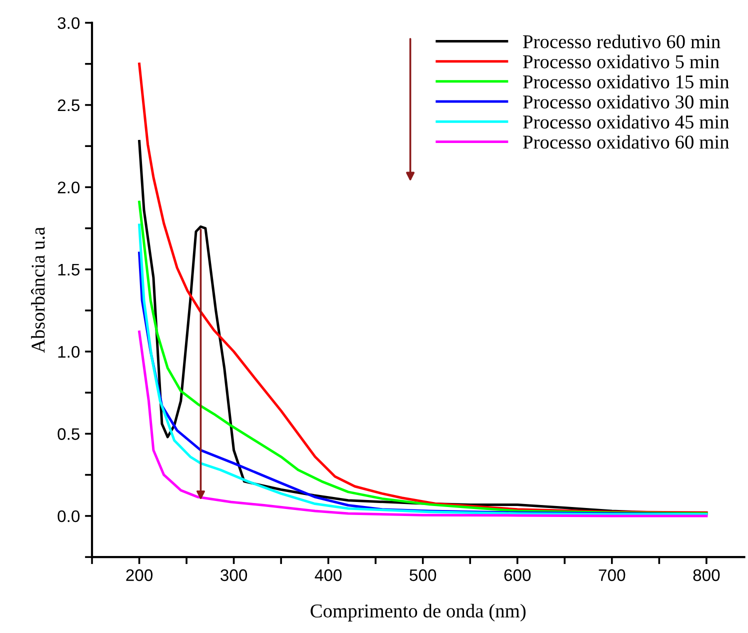 The height and width of the screenshot is (633, 748). I want to click on y-tick-label: 1.0, so click(69, 352).